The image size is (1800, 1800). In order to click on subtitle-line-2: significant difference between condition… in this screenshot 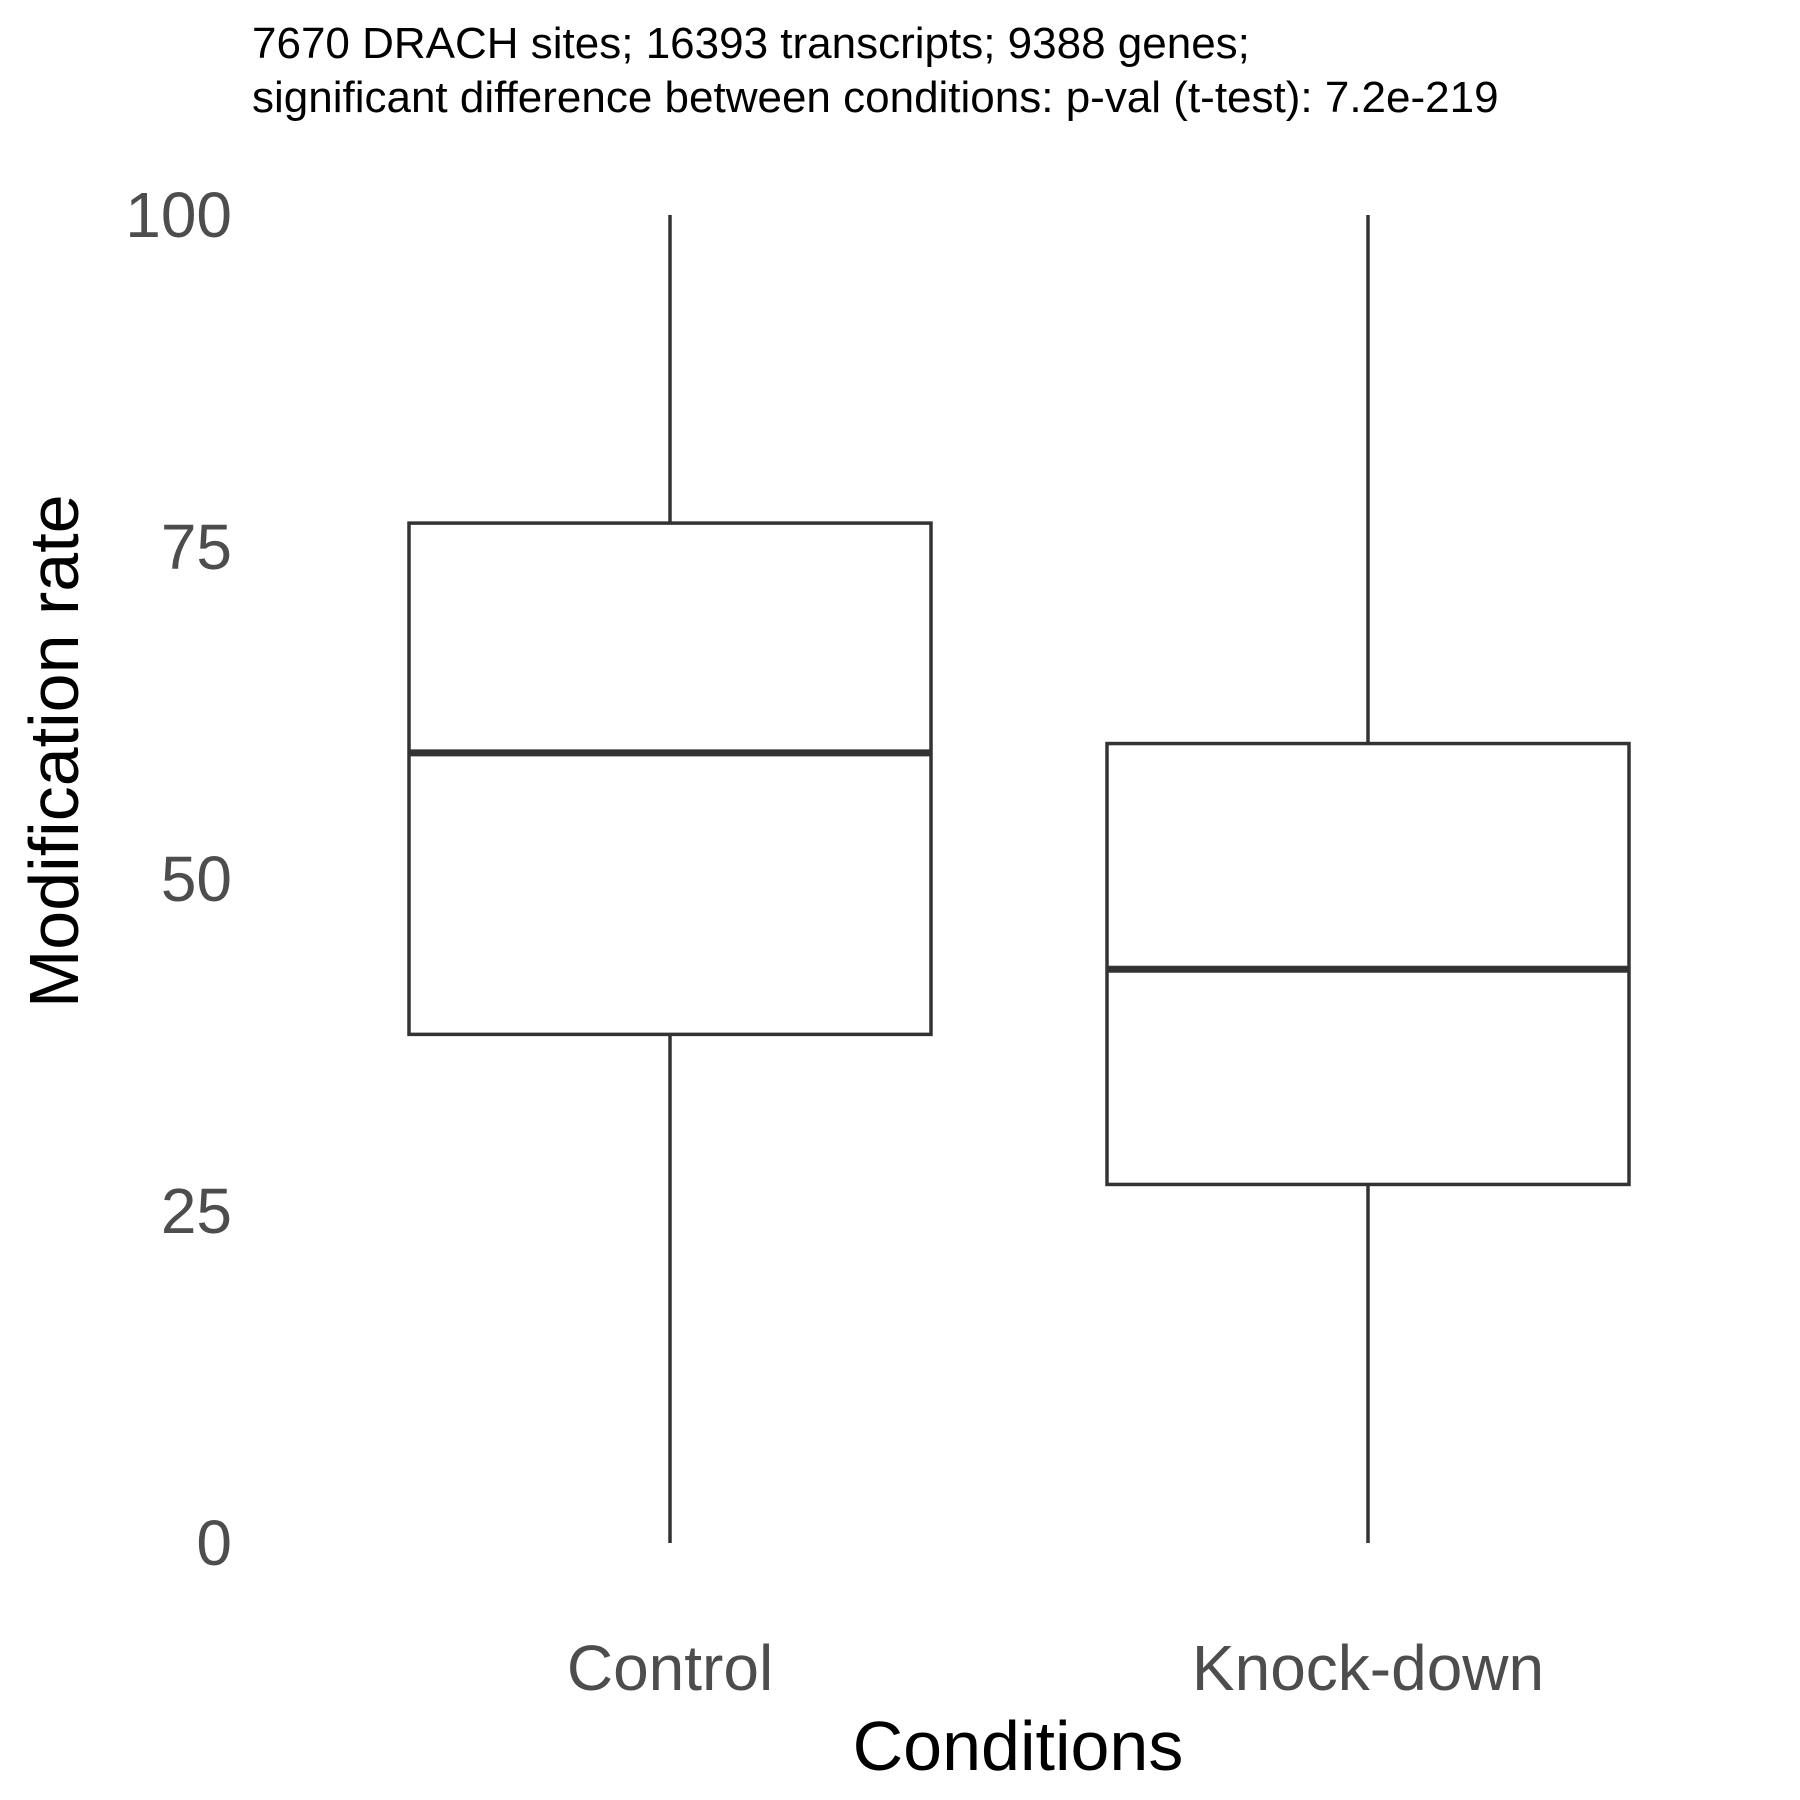, I will do `click(875, 97)`.